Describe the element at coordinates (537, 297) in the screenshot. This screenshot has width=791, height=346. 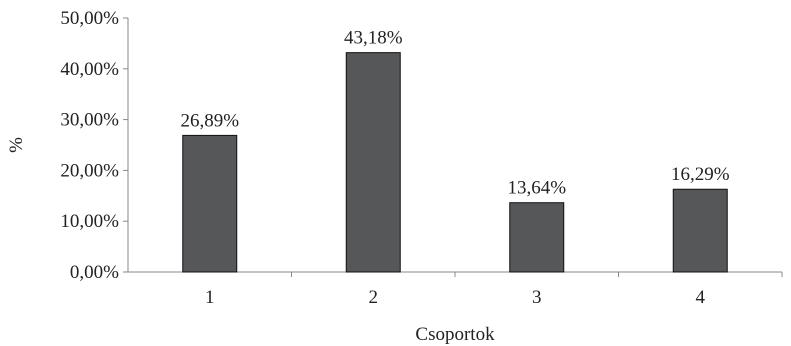
I see `x-tick-label-3: 3` at that location.